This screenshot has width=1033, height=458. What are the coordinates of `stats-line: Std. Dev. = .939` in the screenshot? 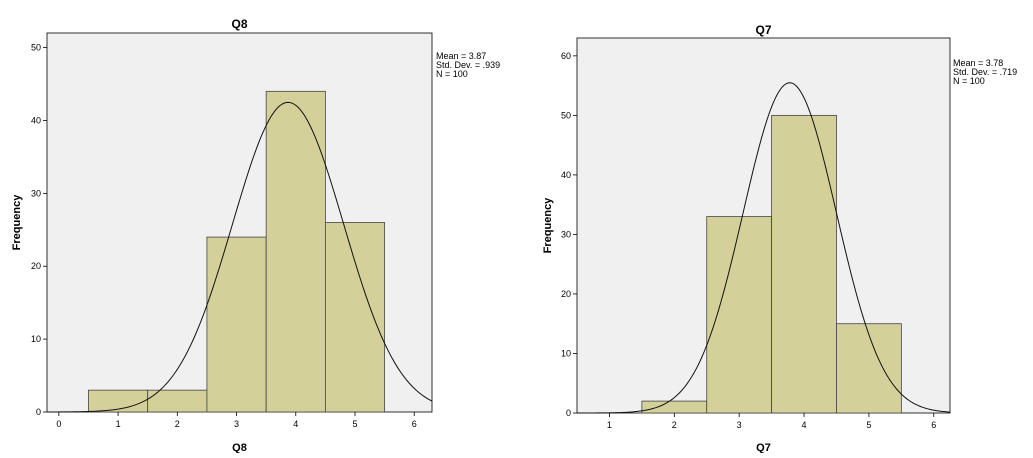 It's located at (468, 65).